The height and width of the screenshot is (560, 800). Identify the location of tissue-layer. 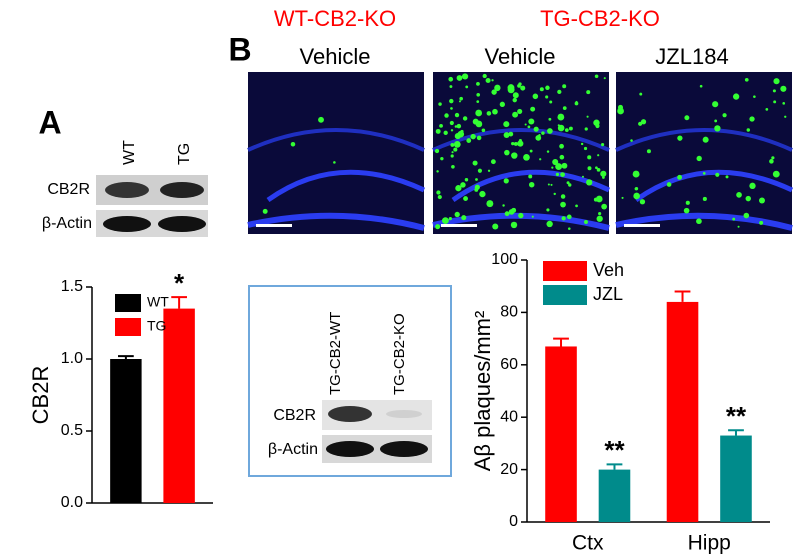
(714, 186).